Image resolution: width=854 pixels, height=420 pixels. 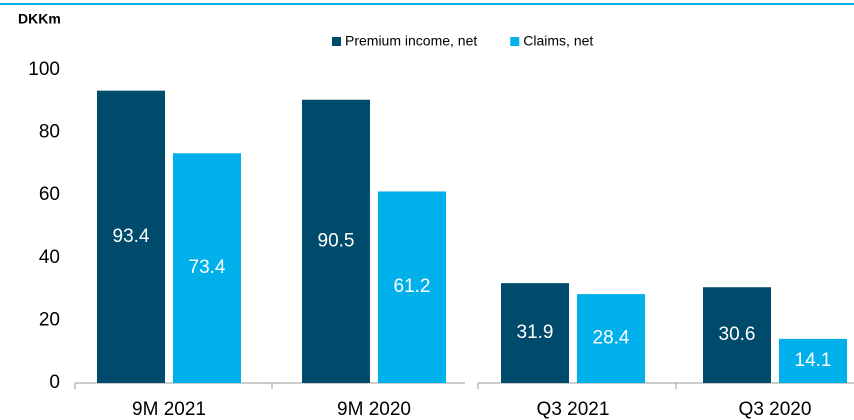 I want to click on y-tick-label: 80, so click(x=49, y=132).